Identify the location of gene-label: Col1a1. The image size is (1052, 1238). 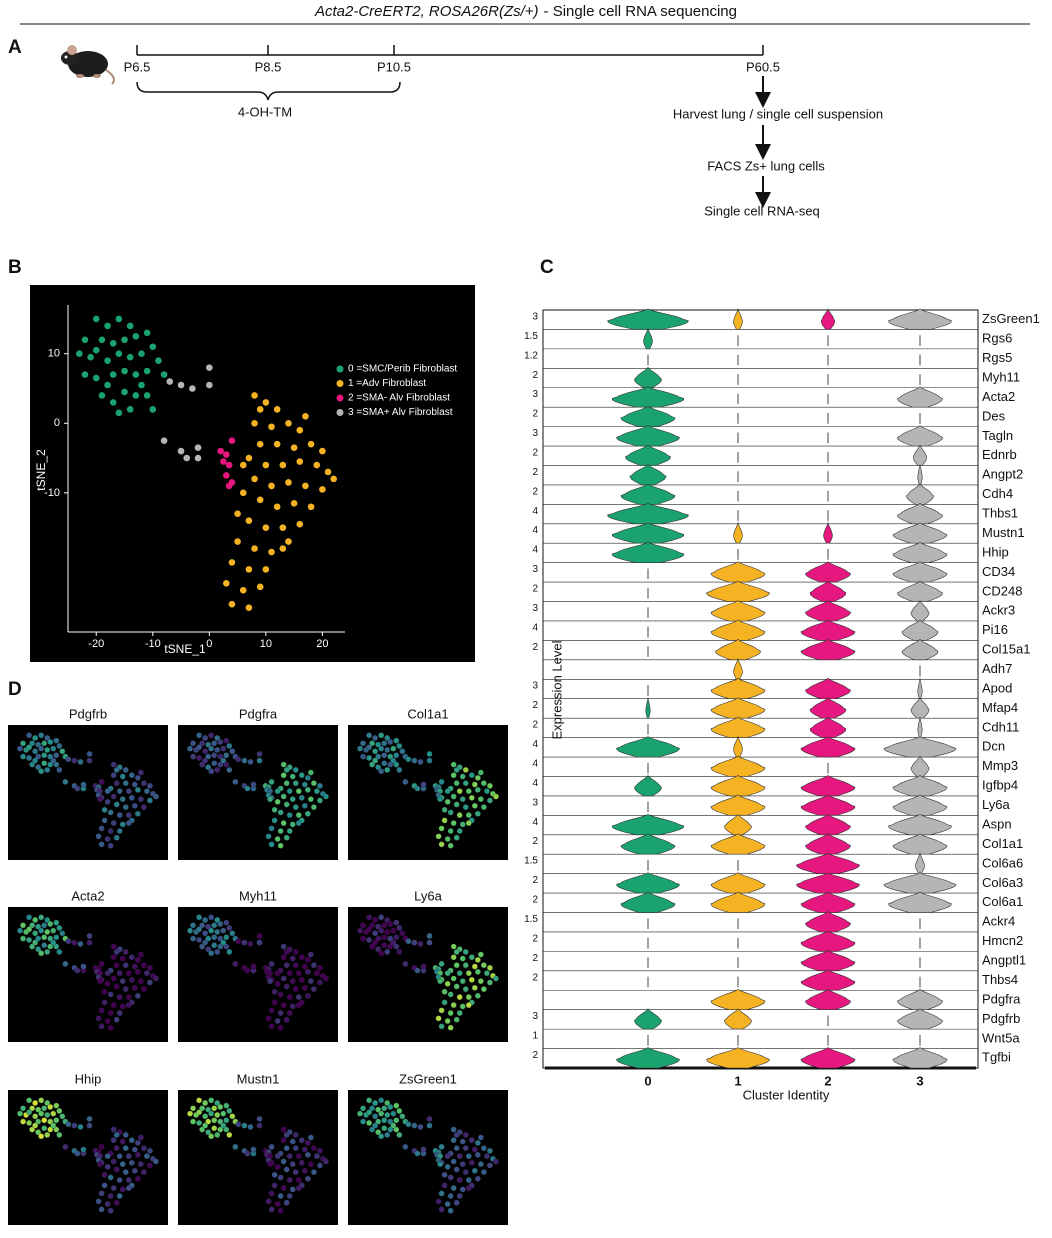
(1002, 843).